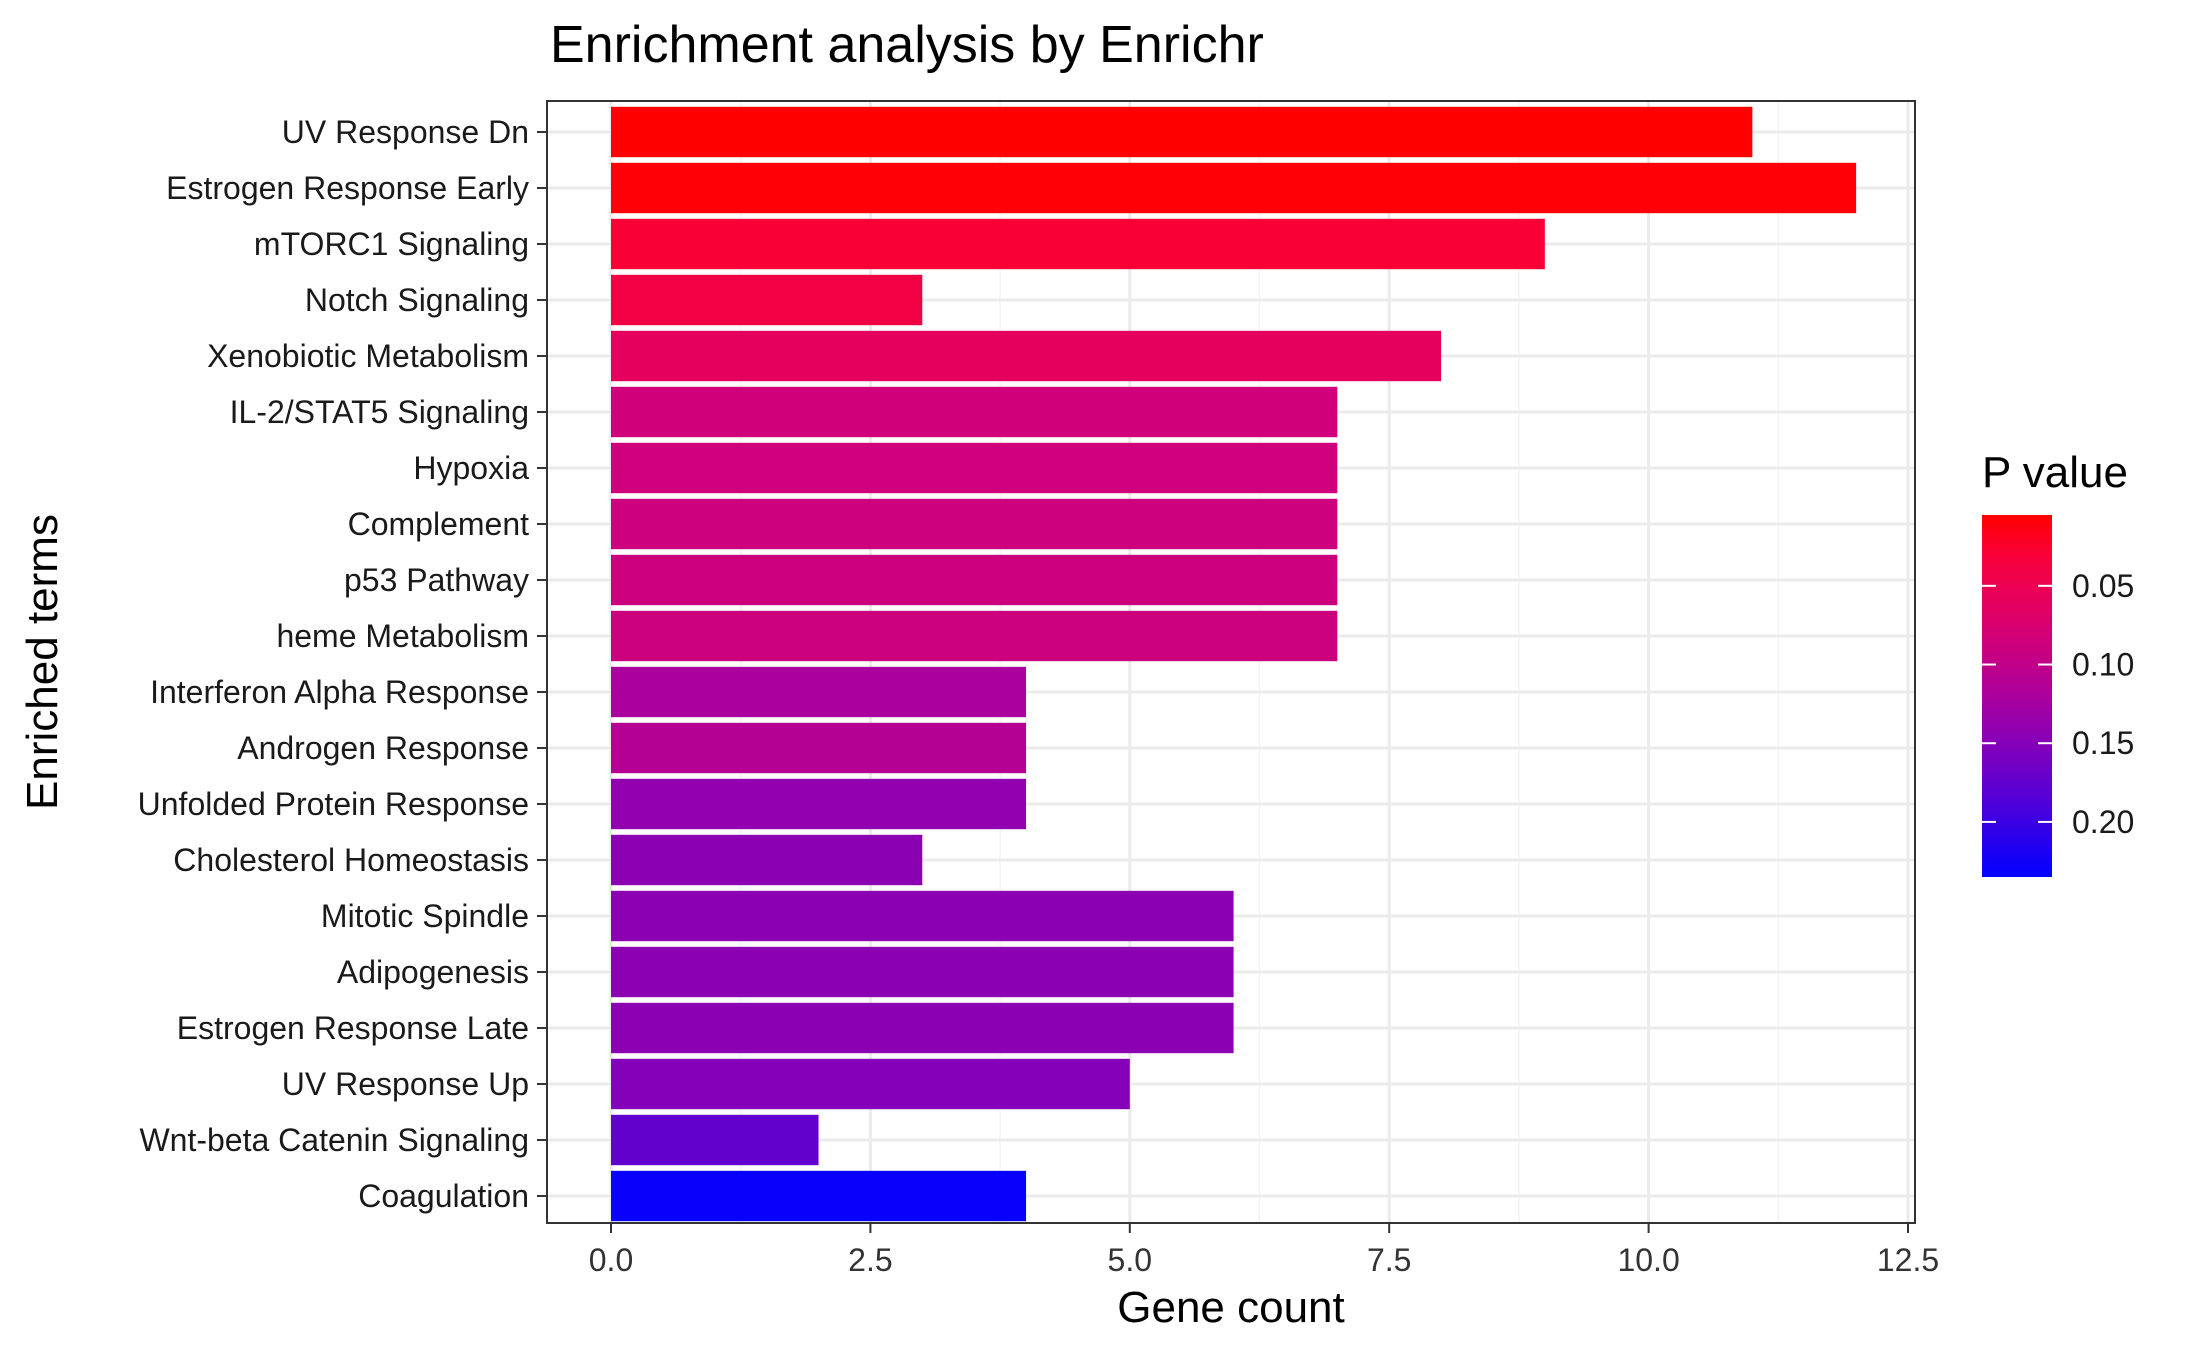  Describe the element at coordinates (383, 748) in the screenshot. I see `y-tick-label: Androgen Response` at that location.